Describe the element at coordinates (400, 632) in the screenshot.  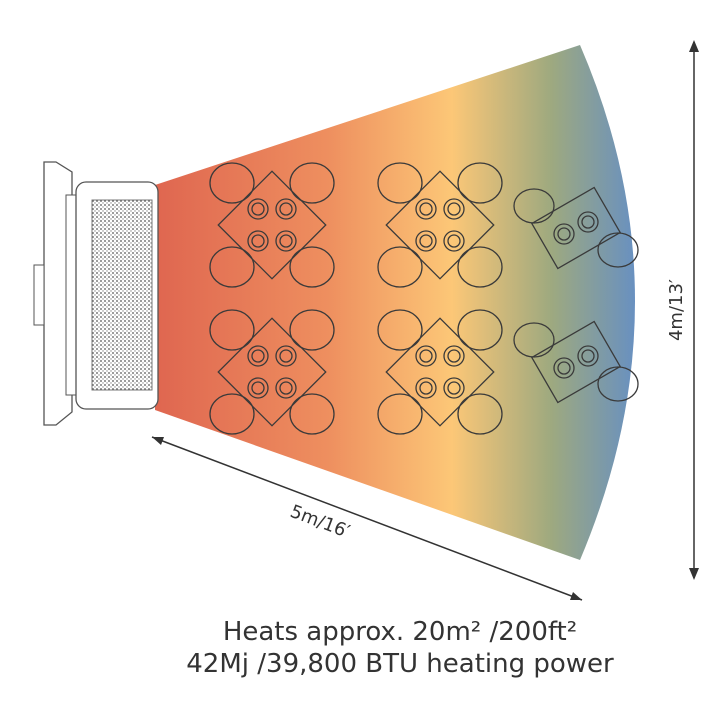
I see `caption-line: Heats approx. 20m² /200ft²` at that location.